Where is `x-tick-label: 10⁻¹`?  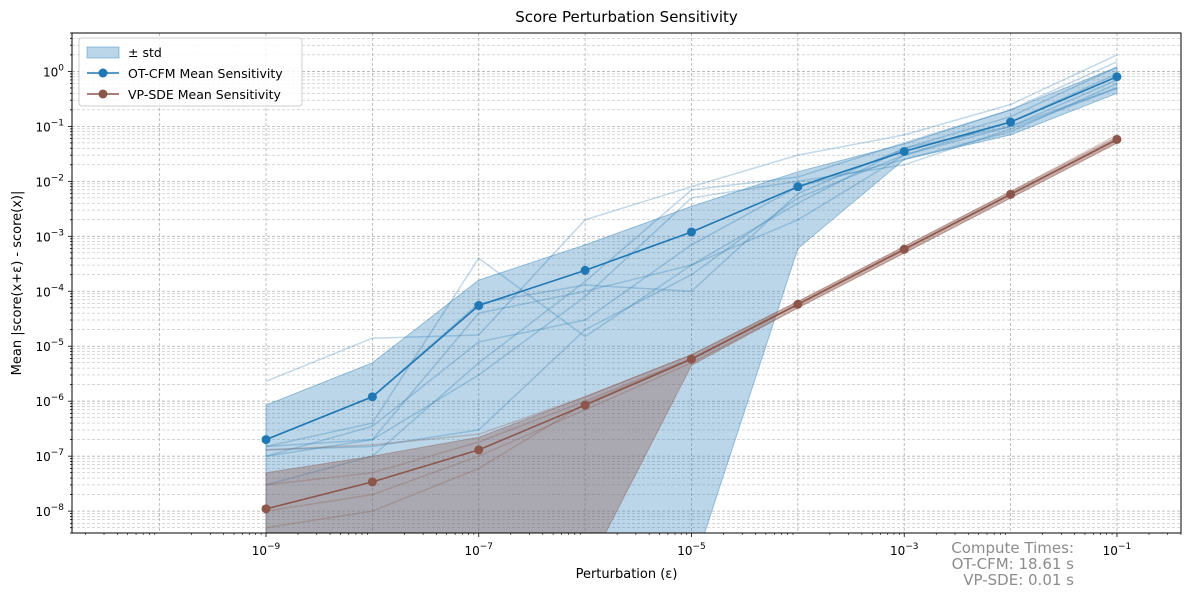
x-tick-label: 10⁻¹ is located at coordinates (1117, 550).